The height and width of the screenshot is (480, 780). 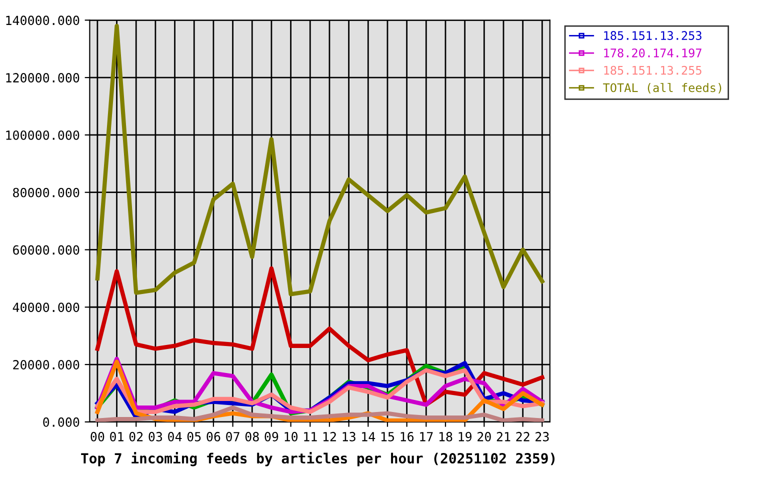 What do you see at coordinates (523, 437) in the screenshot?
I see `x-tick-label: 22` at bounding box center [523, 437].